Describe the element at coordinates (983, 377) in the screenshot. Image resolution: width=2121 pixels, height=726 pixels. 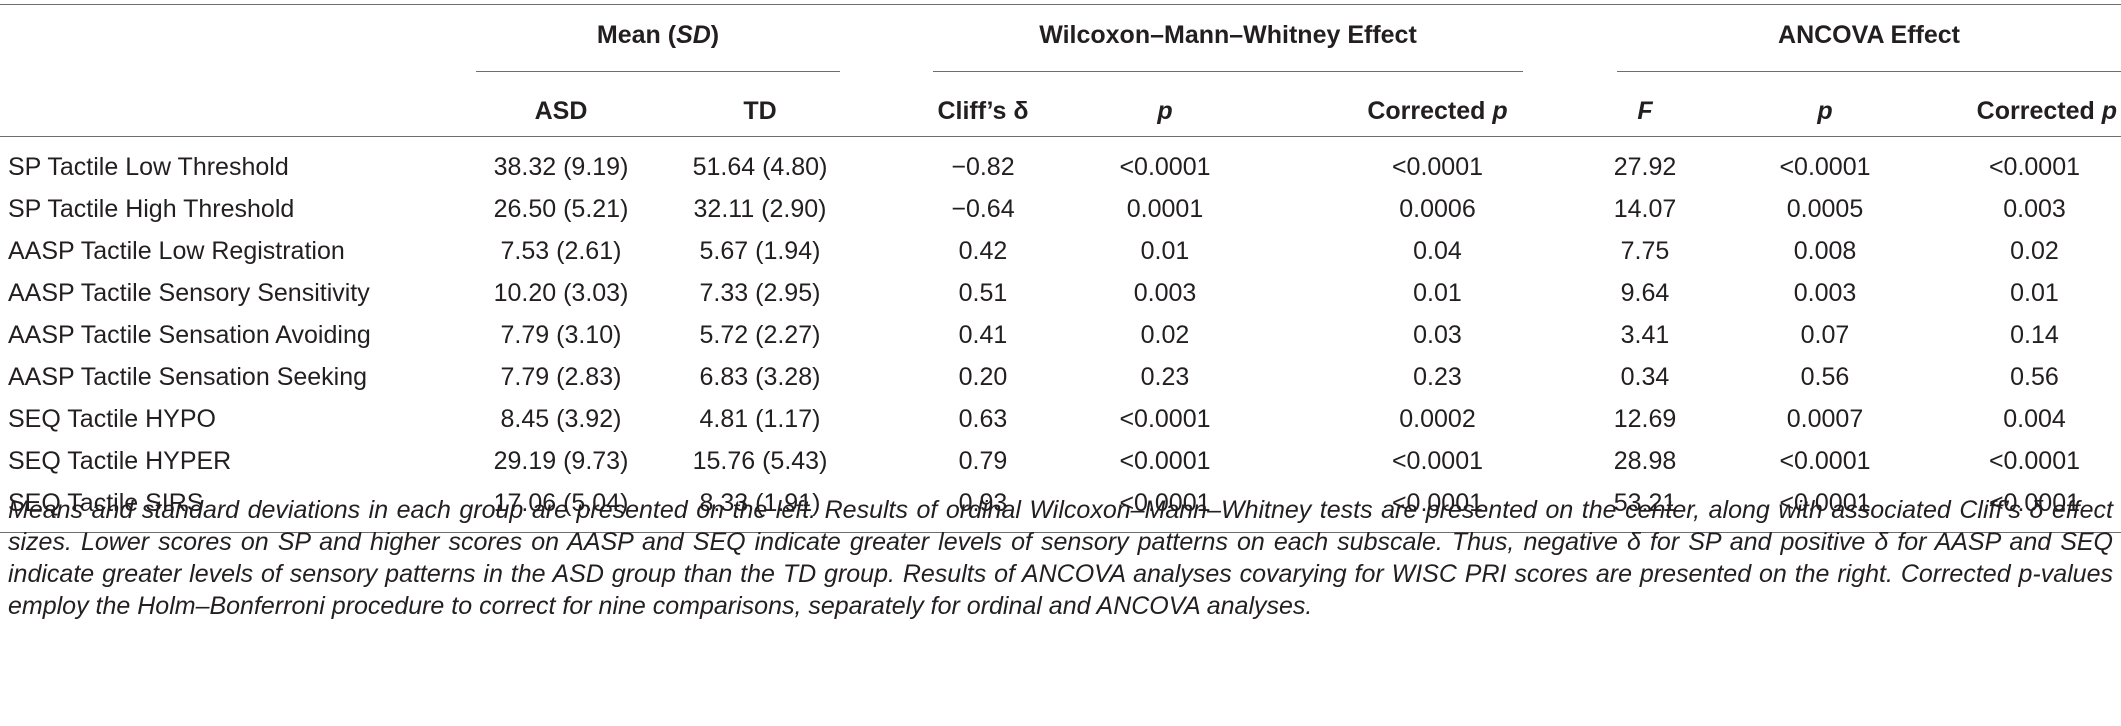
I see `cell-cliffs: 0.20` at that location.